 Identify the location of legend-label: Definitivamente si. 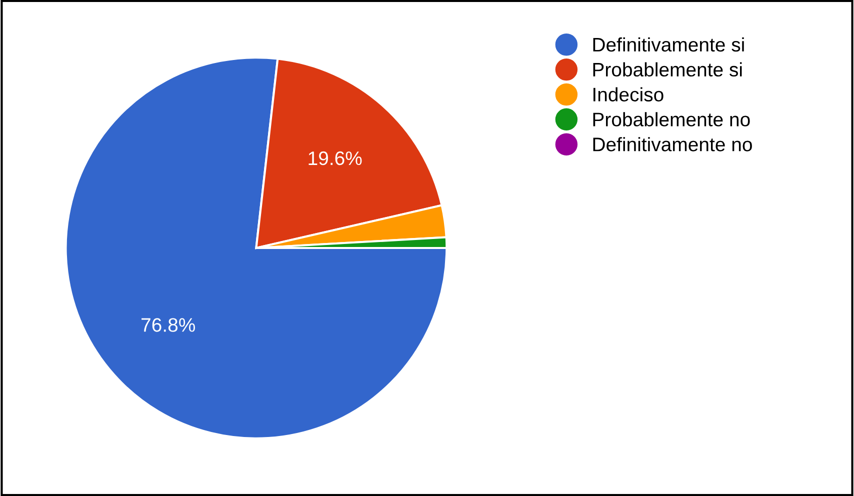
(668, 44).